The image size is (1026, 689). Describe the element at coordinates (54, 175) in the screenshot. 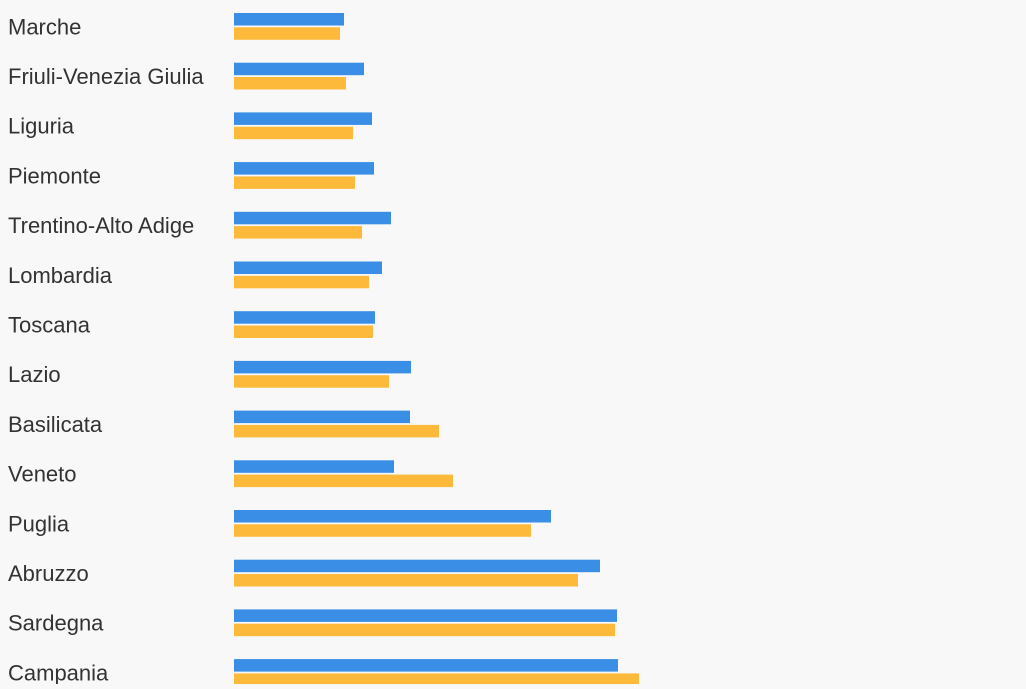

I see `category-label-piemonte: Piemonte` at that location.